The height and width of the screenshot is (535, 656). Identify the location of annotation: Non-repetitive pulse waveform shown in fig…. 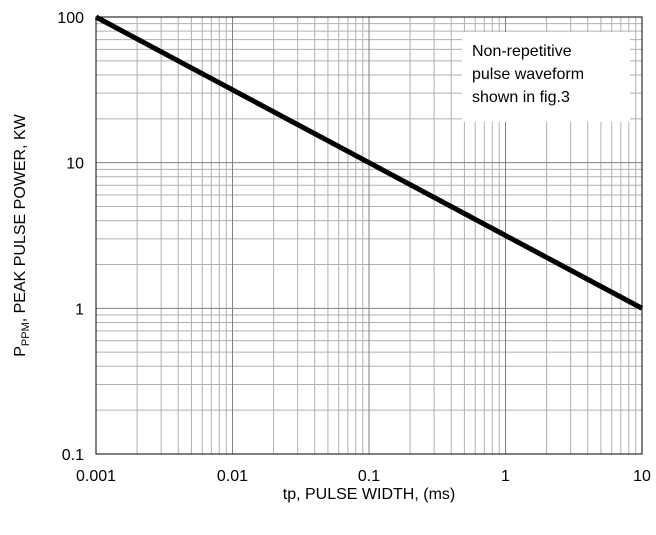
(528, 74).